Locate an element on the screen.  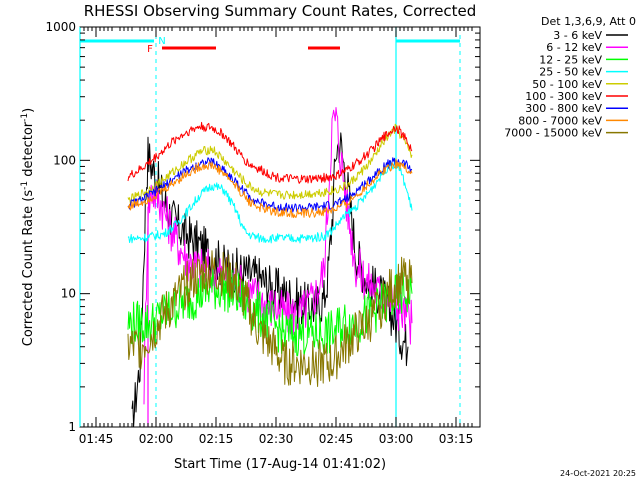
legend-label: 12 - 25 keV is located at coordinates (570, 59).